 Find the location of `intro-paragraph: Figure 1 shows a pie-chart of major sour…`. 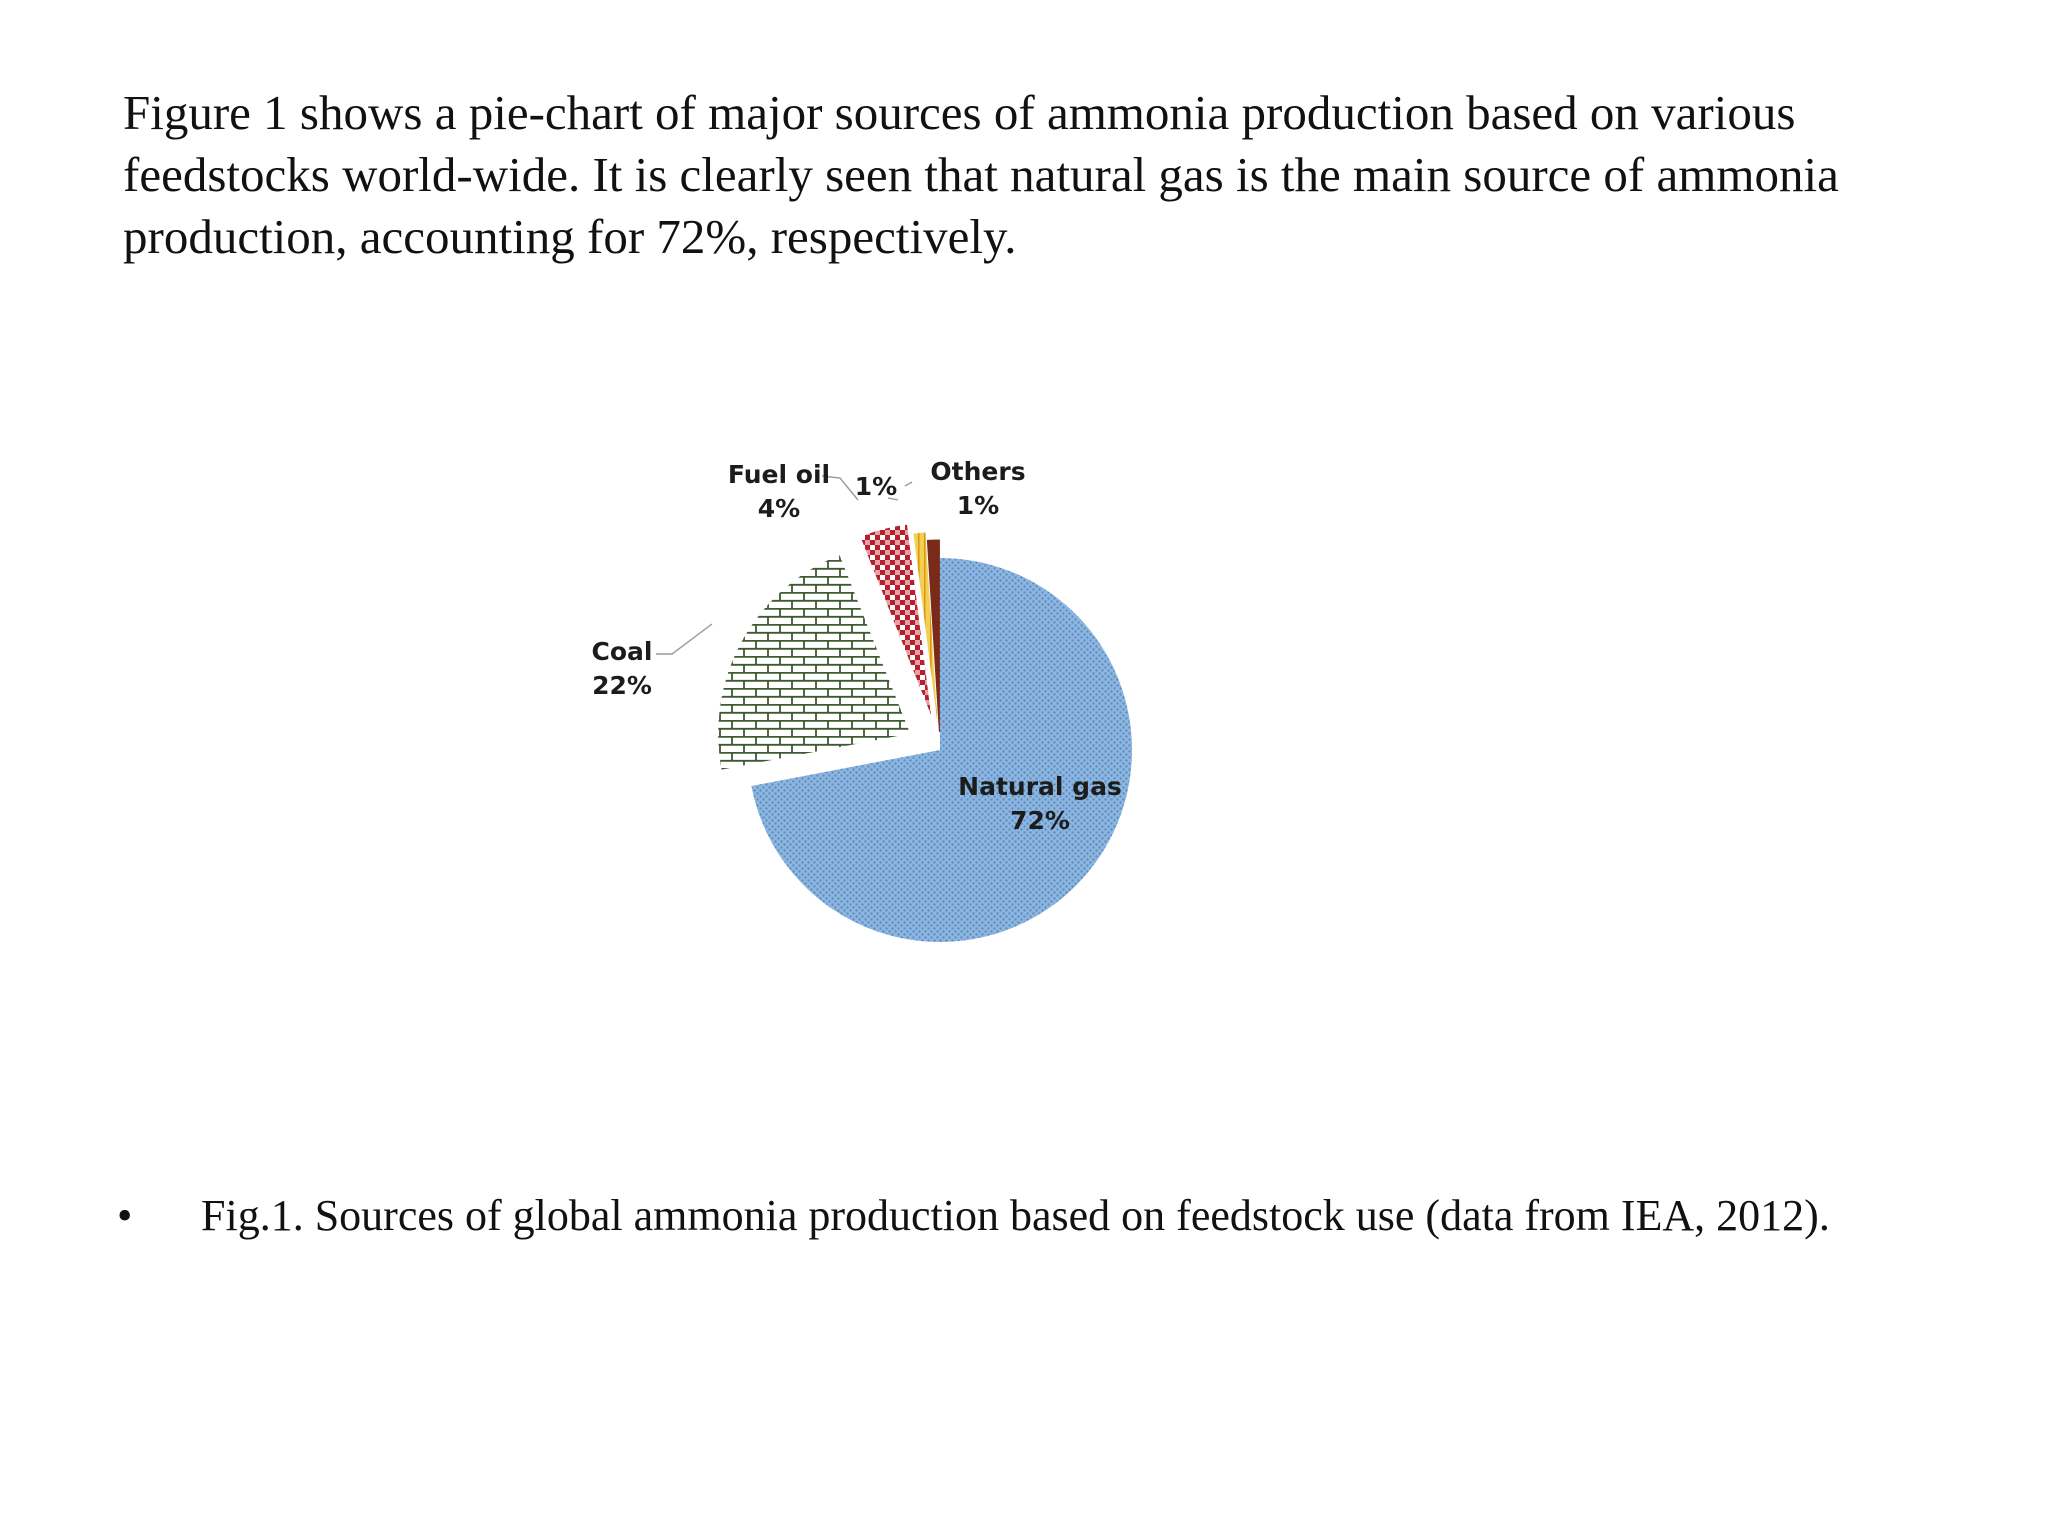

intro-paragraph: Figure 1 shows a pie-chart of major sour… is located at coordinates (981, 174).